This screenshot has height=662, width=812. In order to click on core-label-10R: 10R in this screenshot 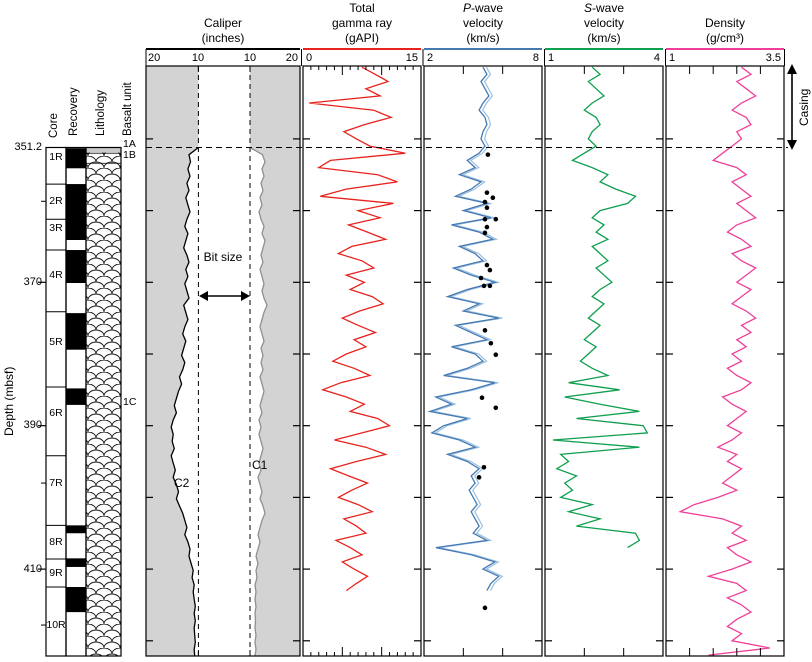, I will do `click(56, 625)`.